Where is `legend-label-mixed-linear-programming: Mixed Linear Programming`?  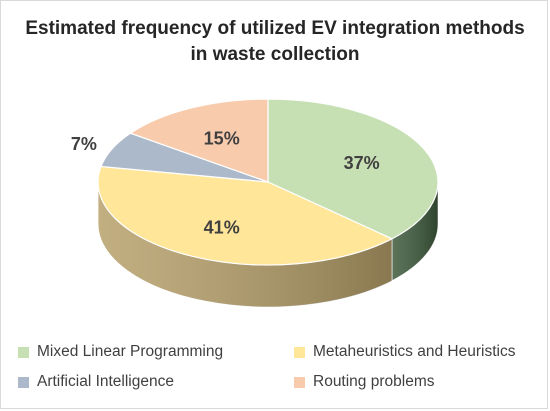
legend-label-mixed-linear-programming: Mixed Linear Programming is located at coordinates (130, 351).